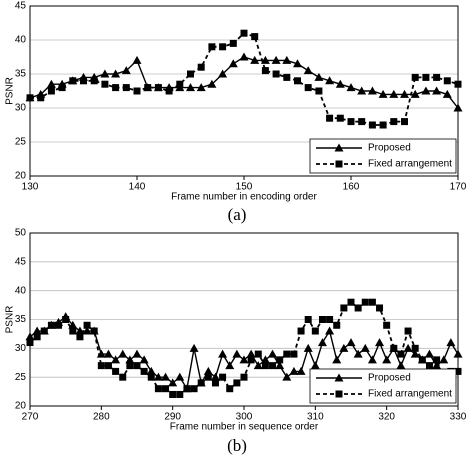 The height and width of the screenshot is (459, 474). What do you see at coordinates (458, 417) in the screenshot?
I see `x-tick-label: 330` at bounding box center [458, 417].